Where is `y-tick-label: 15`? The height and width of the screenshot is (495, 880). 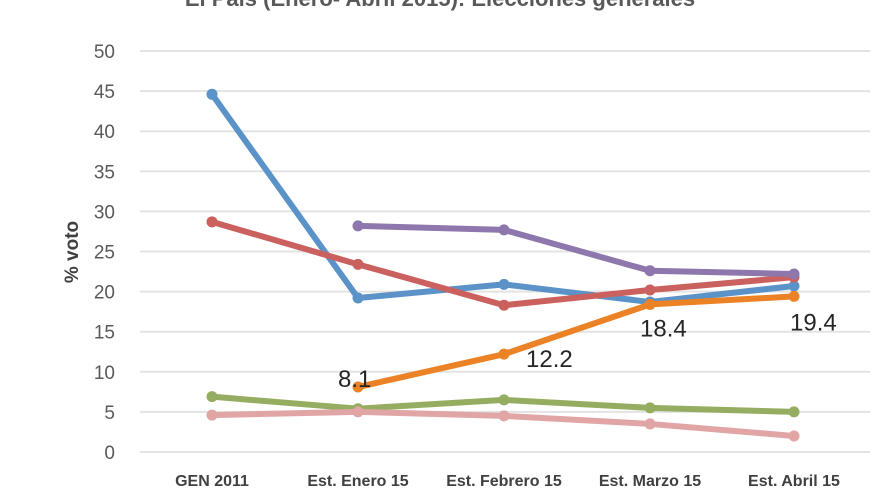
y-tick-label: 15 is located at coordinates (104, 333).